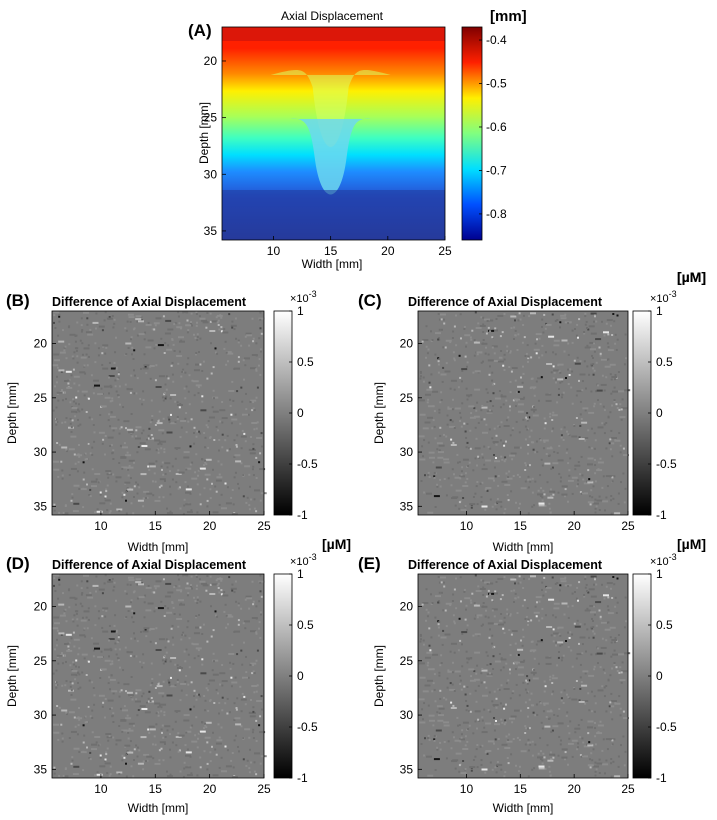 The width and height of the screenshot is (717, 820). What do you see at coordinates (300, 413) in the screenshot?
I see `colorbar-tick-label: 0` at bounding box center [300, 413].